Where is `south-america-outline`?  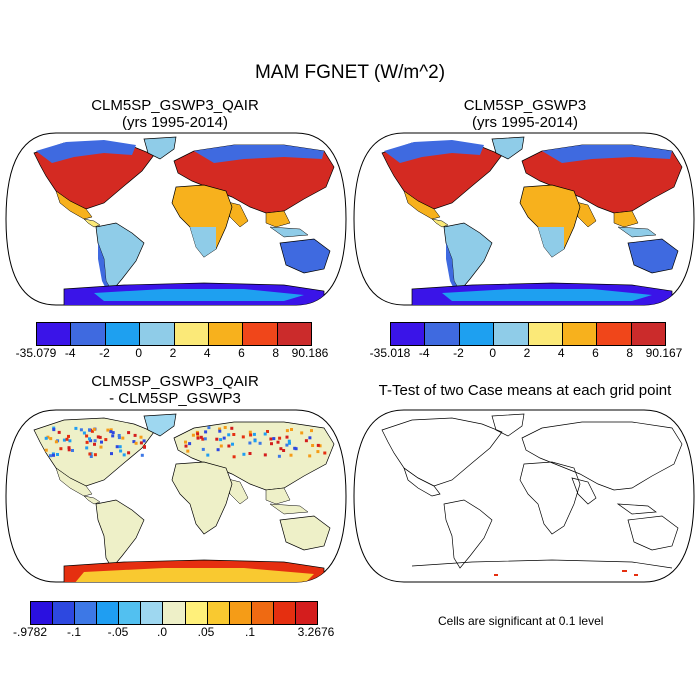
south-america-outline is located at coordinates (468, 534).